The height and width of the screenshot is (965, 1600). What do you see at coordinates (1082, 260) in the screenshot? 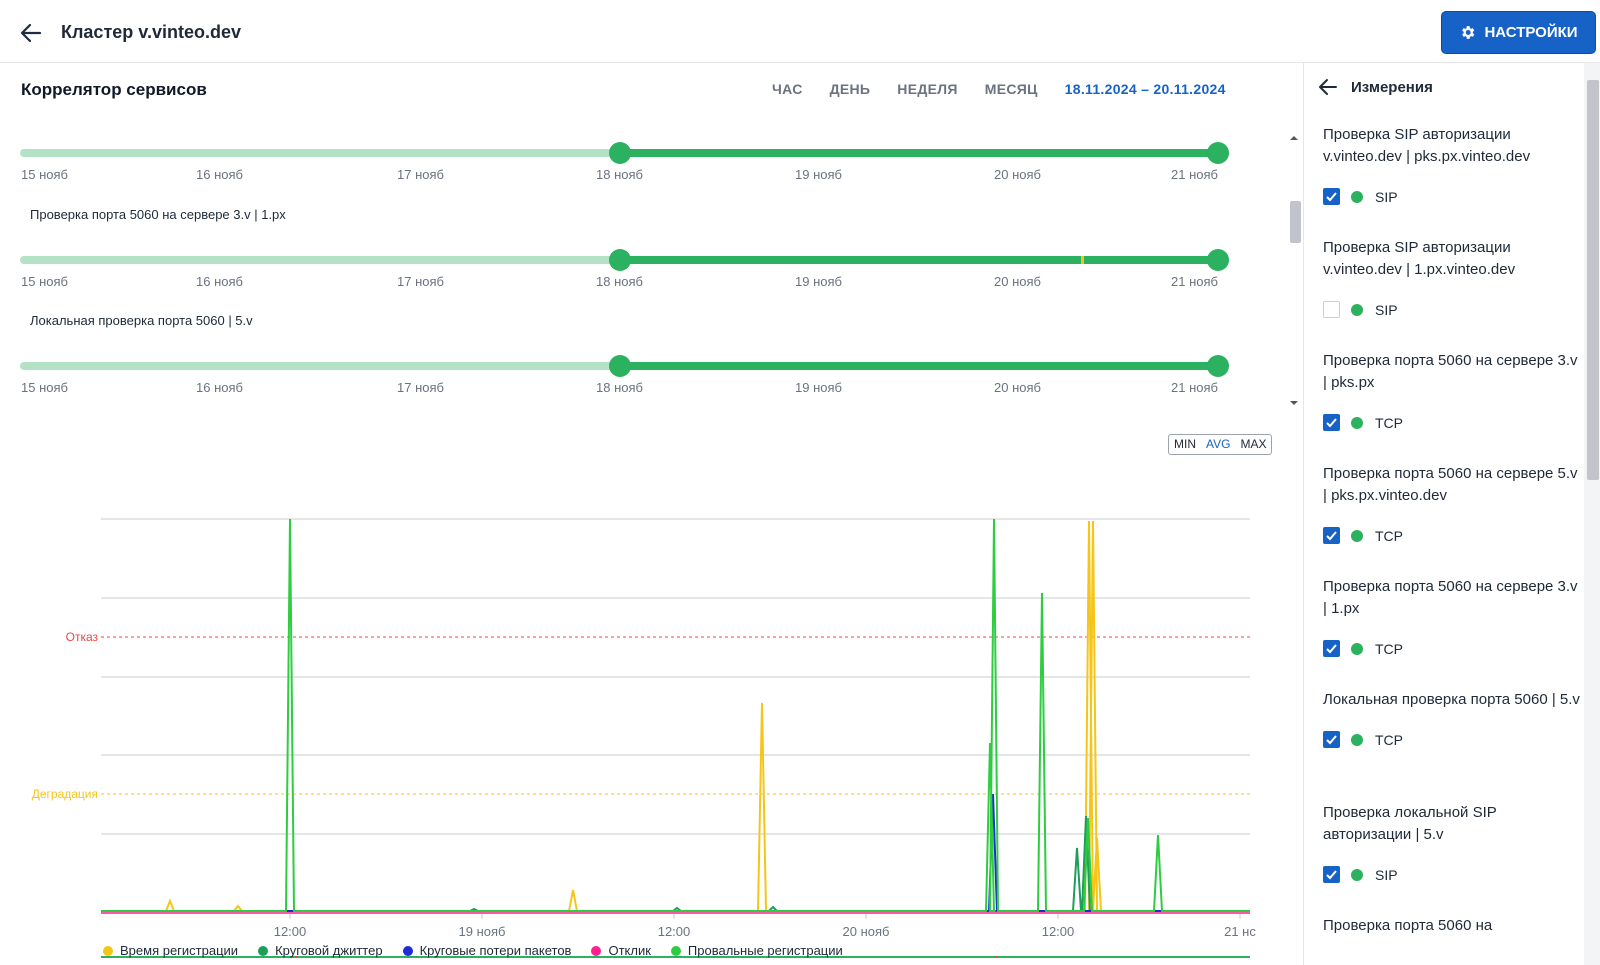
I see `timeline-degradation-mark` at bounding box center [1082, 260].